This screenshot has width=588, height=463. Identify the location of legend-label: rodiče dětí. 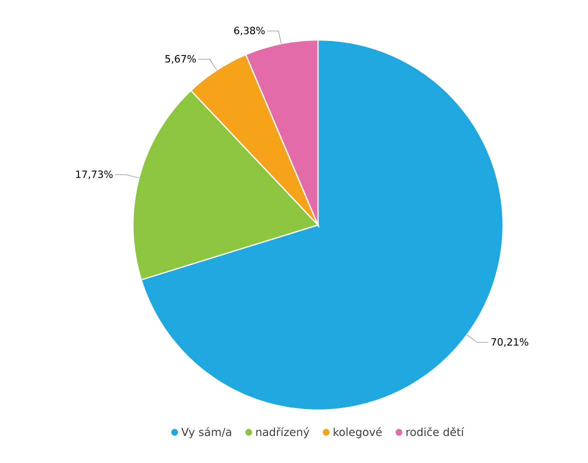
(435, 431).